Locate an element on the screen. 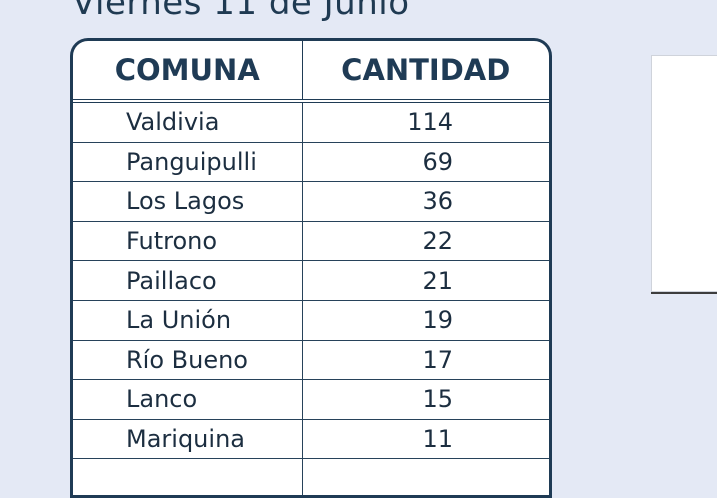  table-row: Los Lagos 36 is located at coordinates (311, 201).